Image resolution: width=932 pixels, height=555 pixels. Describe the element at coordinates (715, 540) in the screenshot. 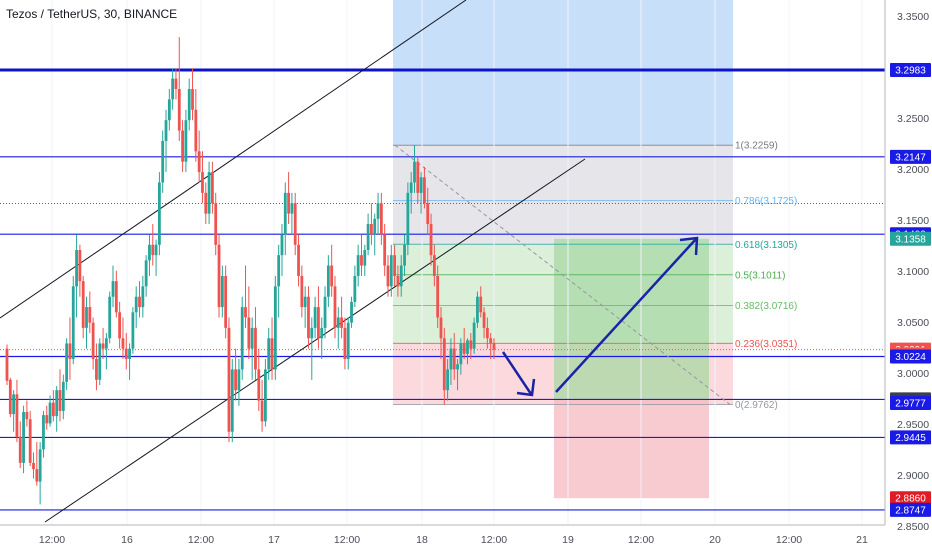

I see `x-tick-label: 20` at that location.